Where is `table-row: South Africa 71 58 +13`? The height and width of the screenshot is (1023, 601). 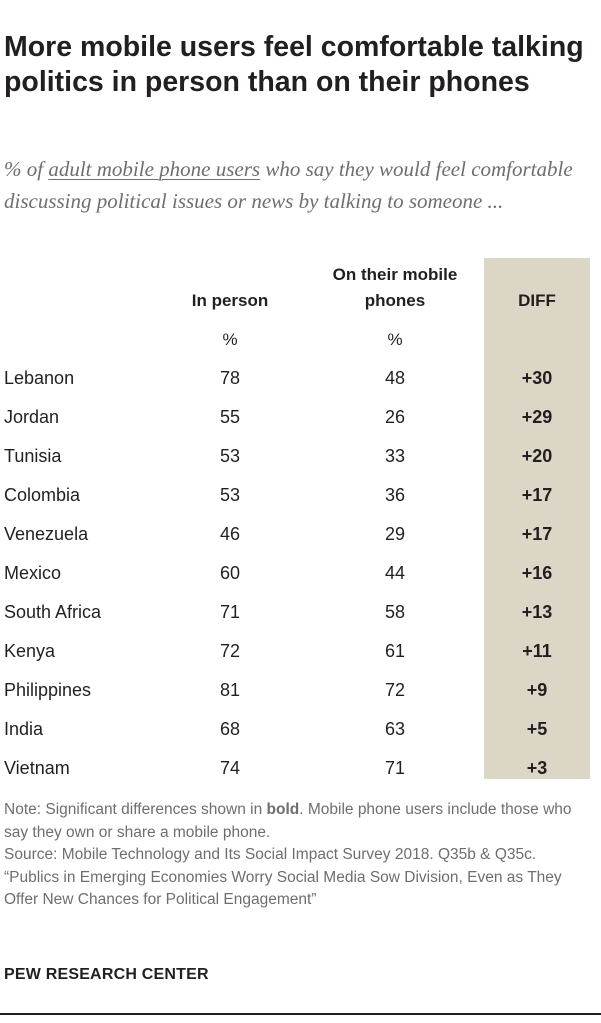
table-row: South Africa 71 58 +13 is located at coordinates (300, 612).